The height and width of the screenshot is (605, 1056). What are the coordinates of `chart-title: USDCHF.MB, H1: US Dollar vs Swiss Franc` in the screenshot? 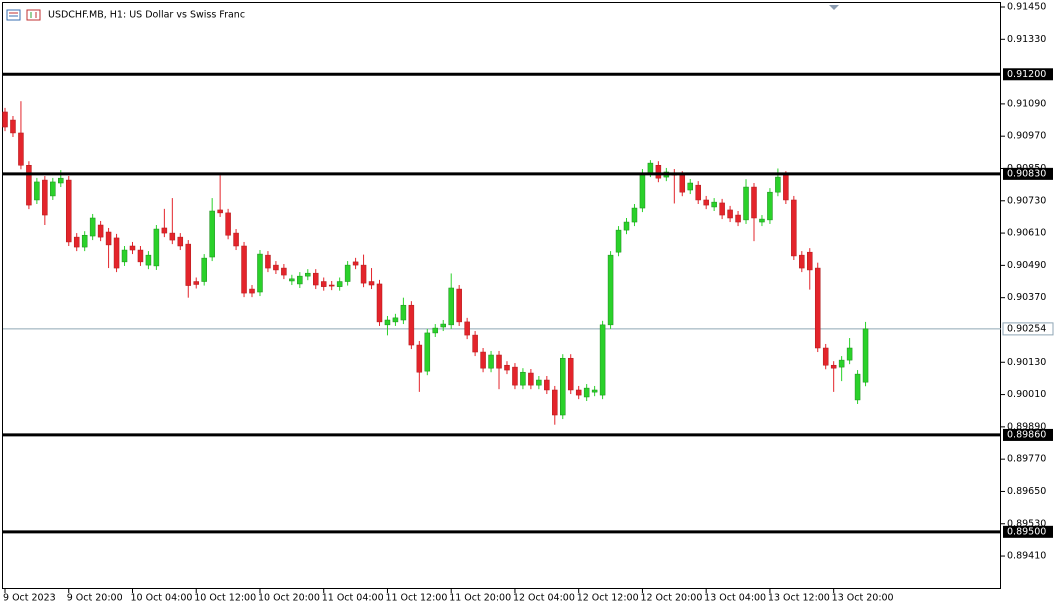 It's located at (146, 15).